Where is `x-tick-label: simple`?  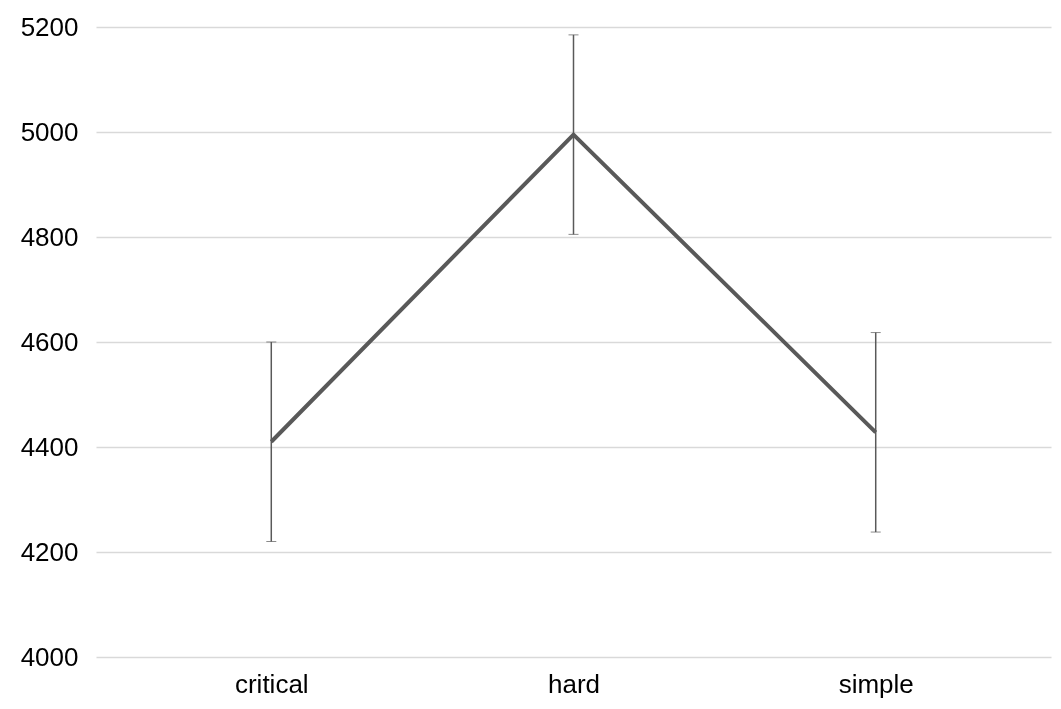 x-tick-label: simple is located at coordinates (876, 683).